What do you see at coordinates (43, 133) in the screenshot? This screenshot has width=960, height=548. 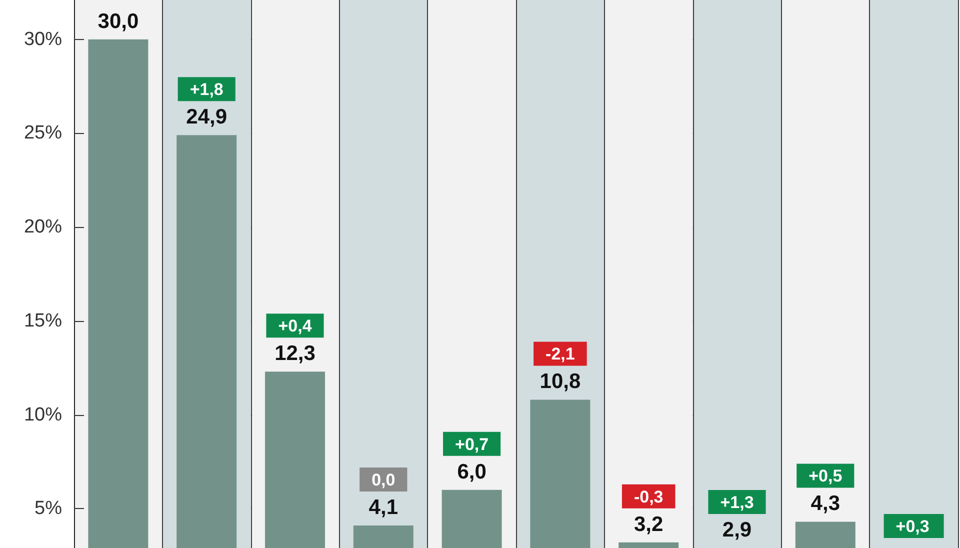 I see `y-tick-label: 25%` at bounding box center [43, 133].